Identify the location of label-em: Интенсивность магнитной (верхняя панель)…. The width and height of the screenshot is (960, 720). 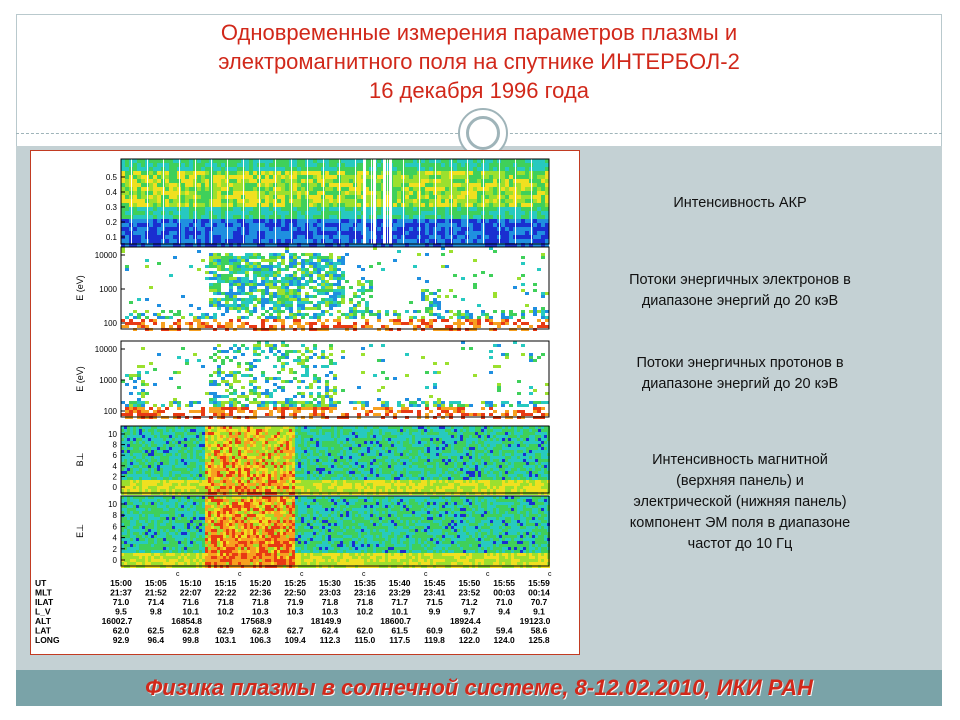
(740, 502).